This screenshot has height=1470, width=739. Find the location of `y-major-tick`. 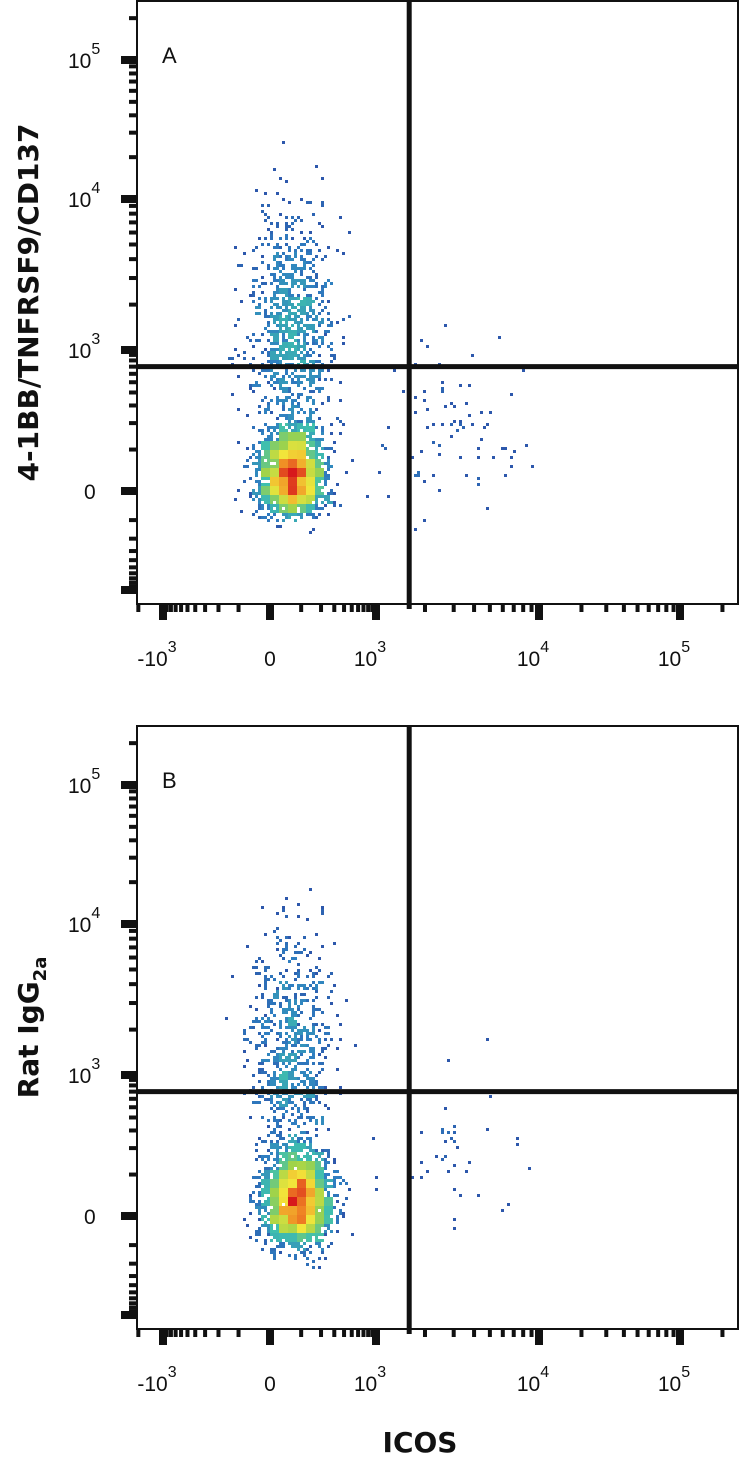

y-major-tick is located at coordinates (129, 199).